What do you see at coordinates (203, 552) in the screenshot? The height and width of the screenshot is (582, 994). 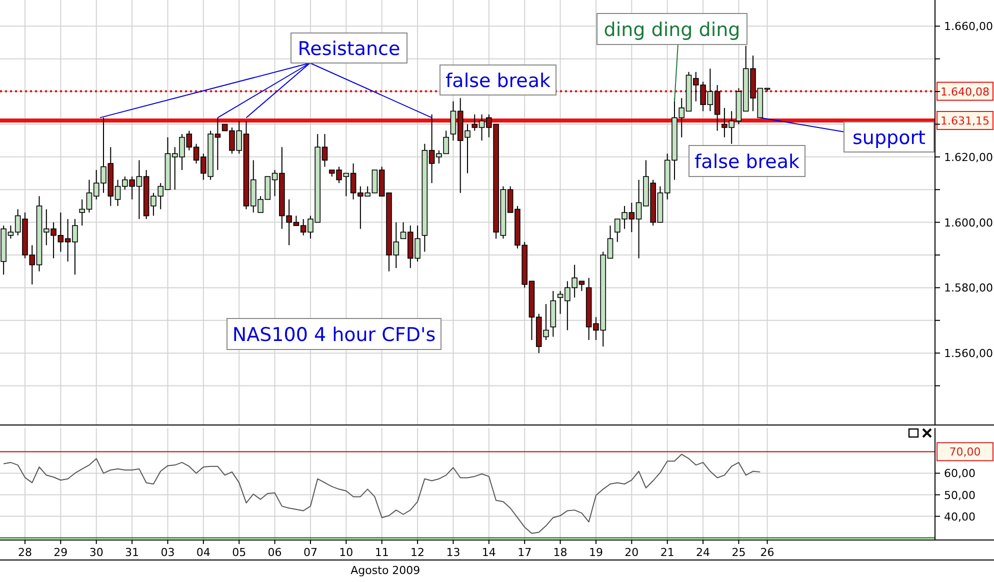 I see `x-tick-label: 04` at bounding box center [203, 552].